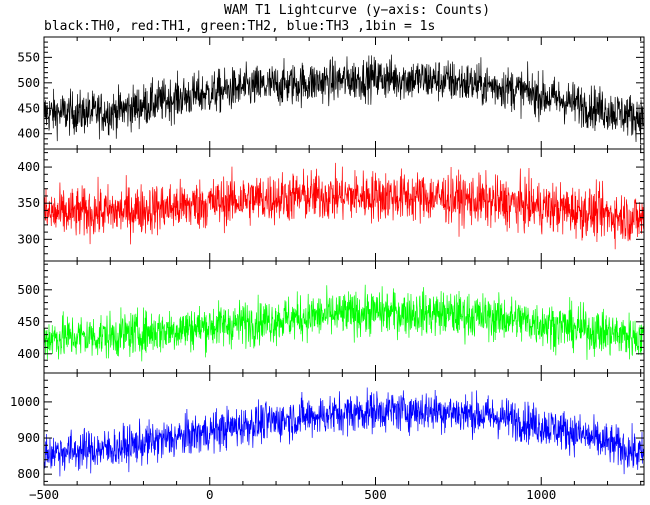 This screenshot has height=505, width=650. What do you see at coordinates (375, 494) in the screenshot?
I see `x-tick-label: 500` at bounding box center [375, 494].